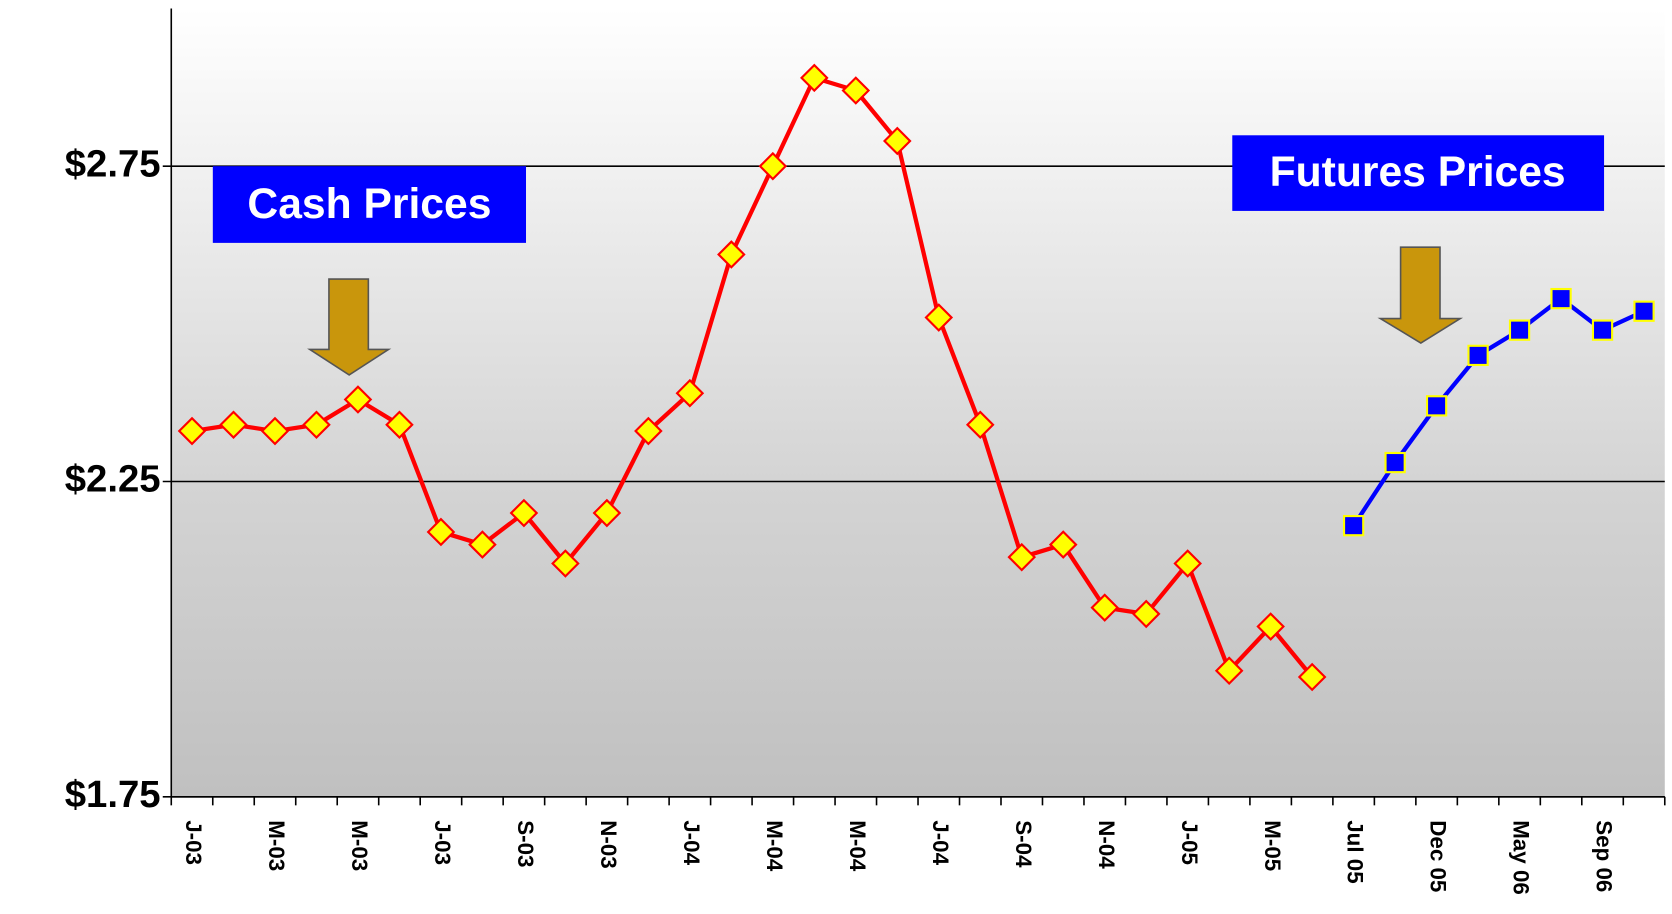 The width and height of the screenshot is (1672, 914). Describe the element at coordinates (1355, 851) in the screenshot. I see `x-tick-label: Jul 05` at that location.